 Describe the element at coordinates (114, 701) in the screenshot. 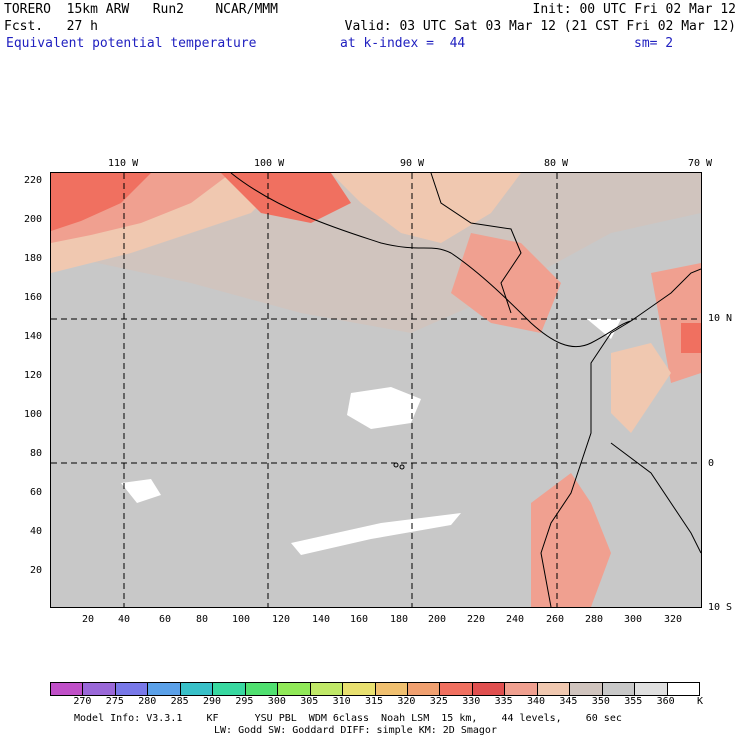

I see `colorbar-label: 275` at that location.